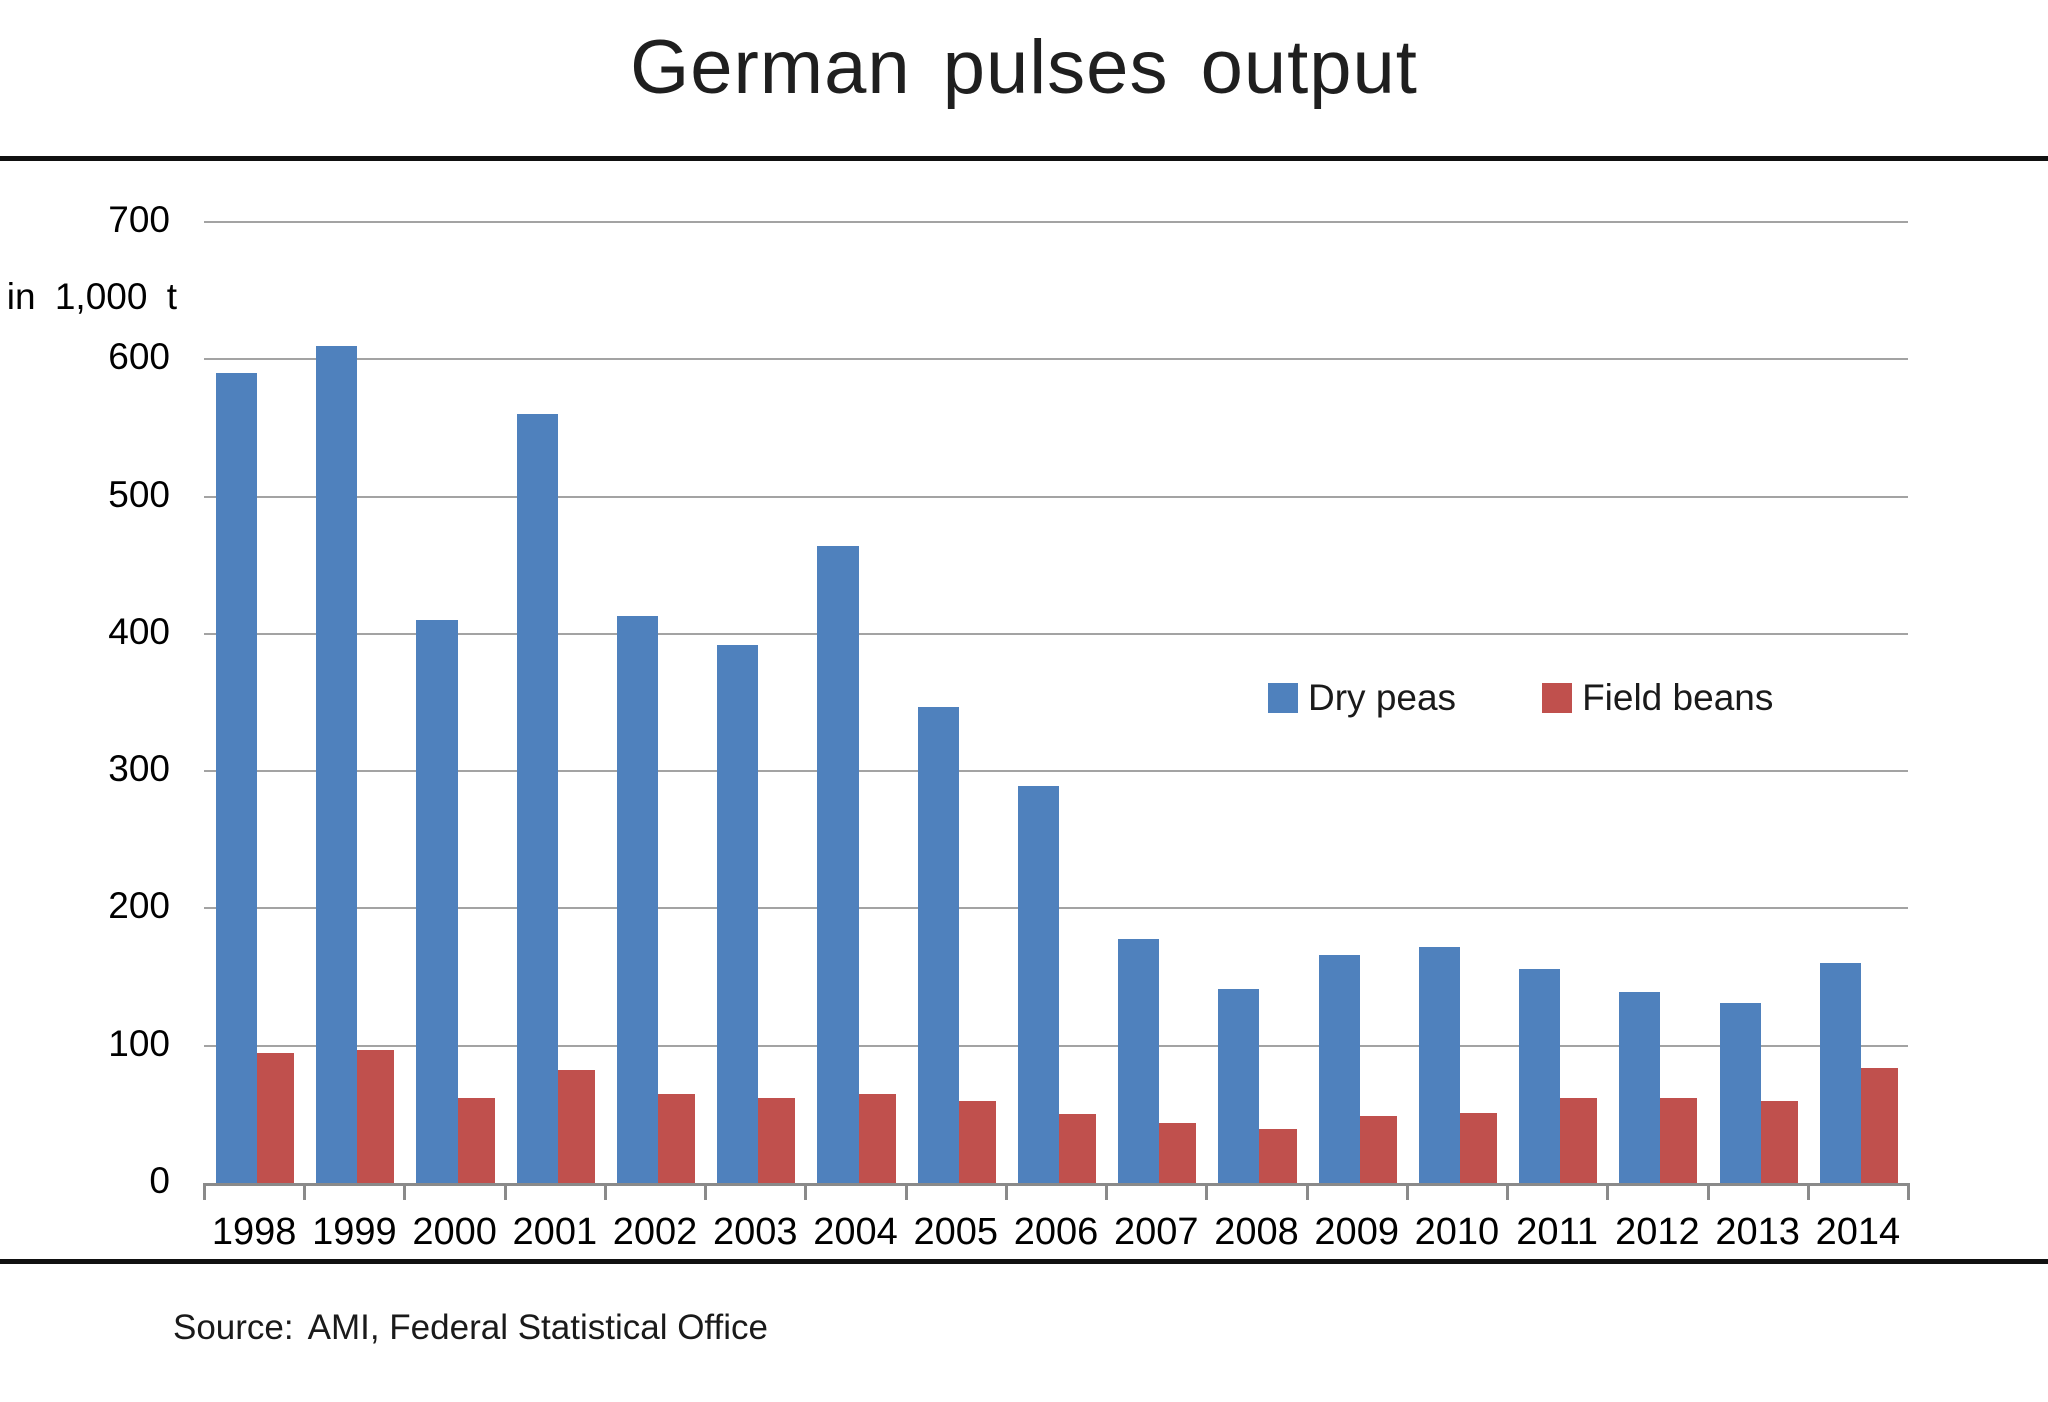 The height and width of the screenshot is (1402, 2048). I want to click on bar-dry-peas-2004, so click(838, 864).